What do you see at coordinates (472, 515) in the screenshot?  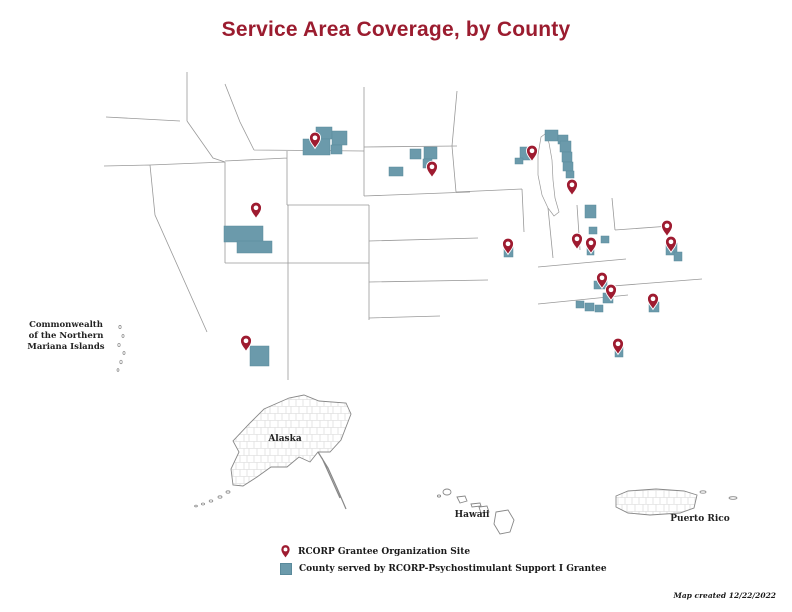 I see `hawaii-label: Hawaii` at bounding box center [472, 515].